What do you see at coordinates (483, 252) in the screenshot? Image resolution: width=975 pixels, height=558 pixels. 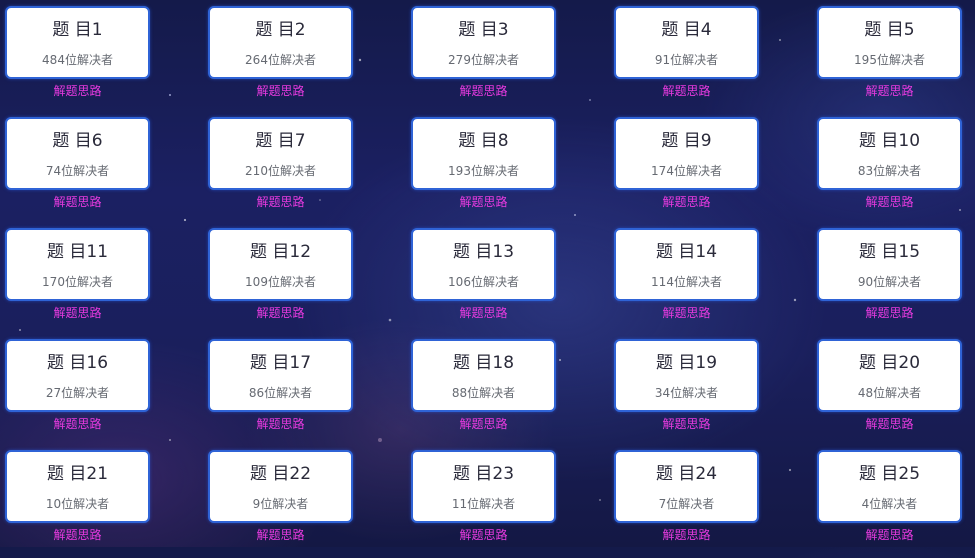 I see `problem-title: 题 目13` at bounding box center [483, 252].